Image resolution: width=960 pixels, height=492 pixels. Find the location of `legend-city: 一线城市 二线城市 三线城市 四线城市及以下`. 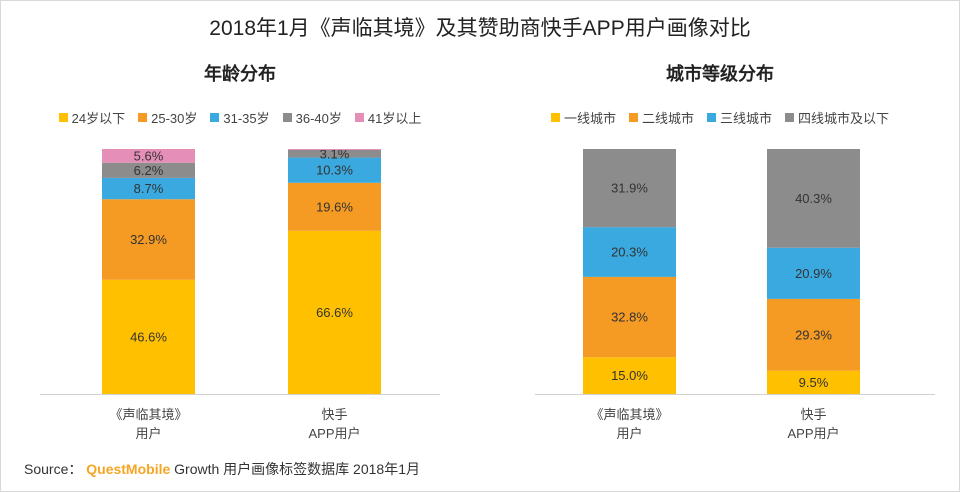

legend-city: 一线城市 二线城市 三线城市 四线城市及以下 is located at coordinates (720, 117).